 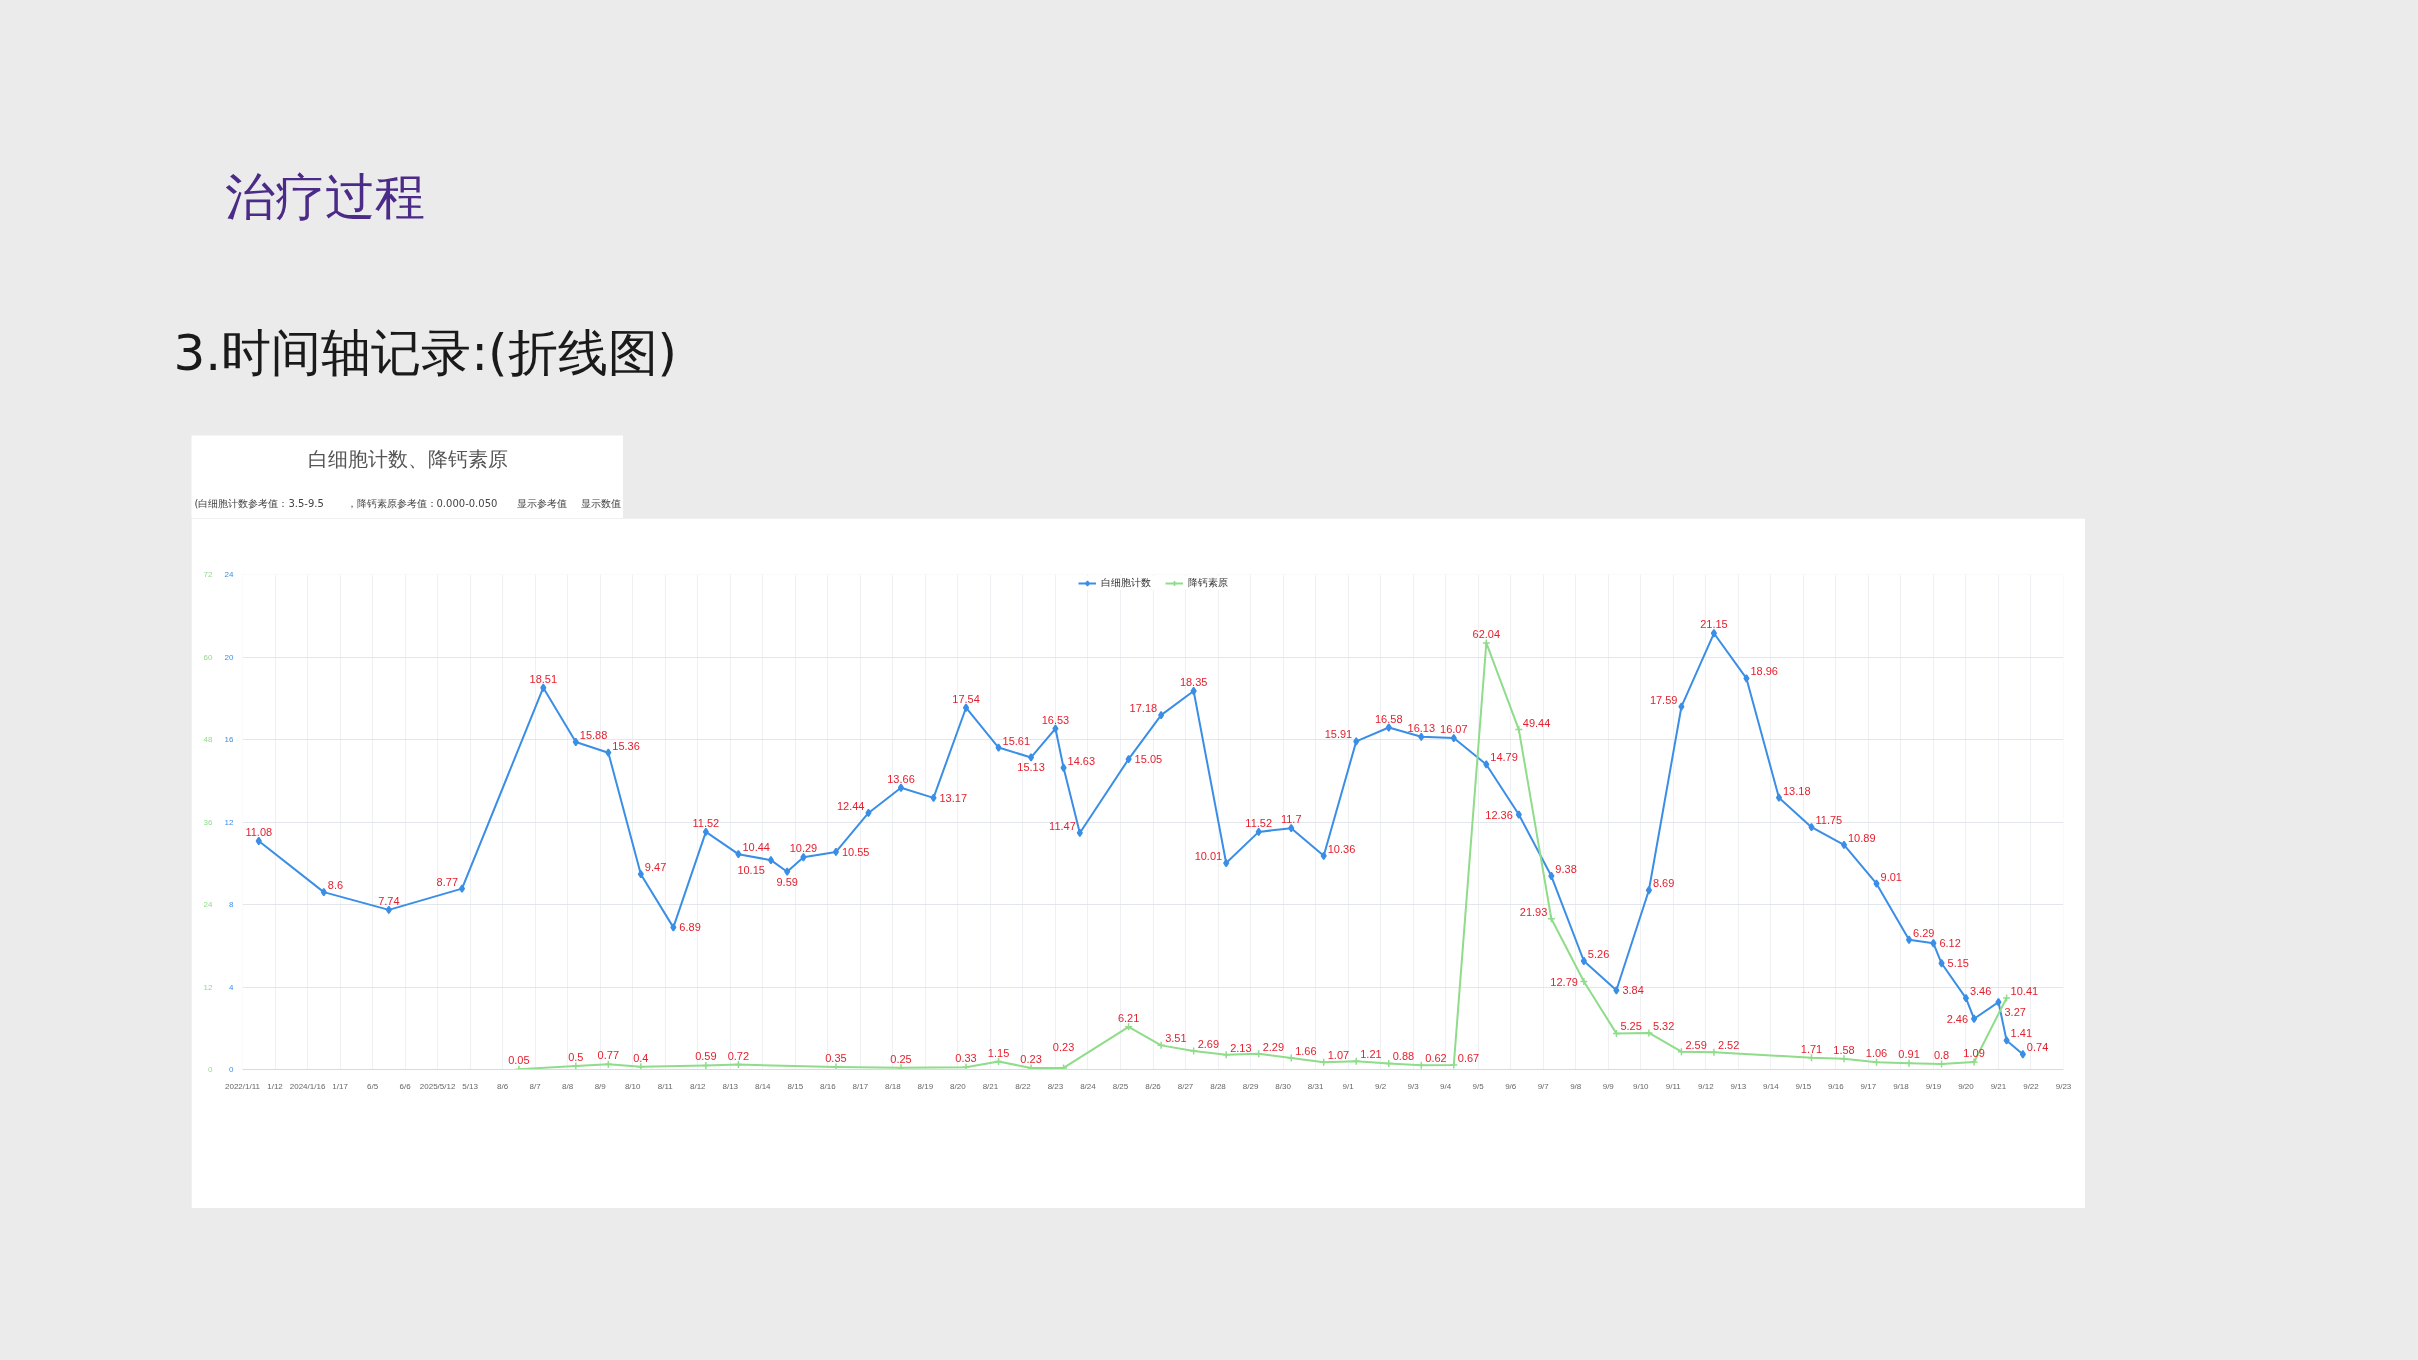 I want to click on data-label: 16.58, so click(x=1388, y=718).